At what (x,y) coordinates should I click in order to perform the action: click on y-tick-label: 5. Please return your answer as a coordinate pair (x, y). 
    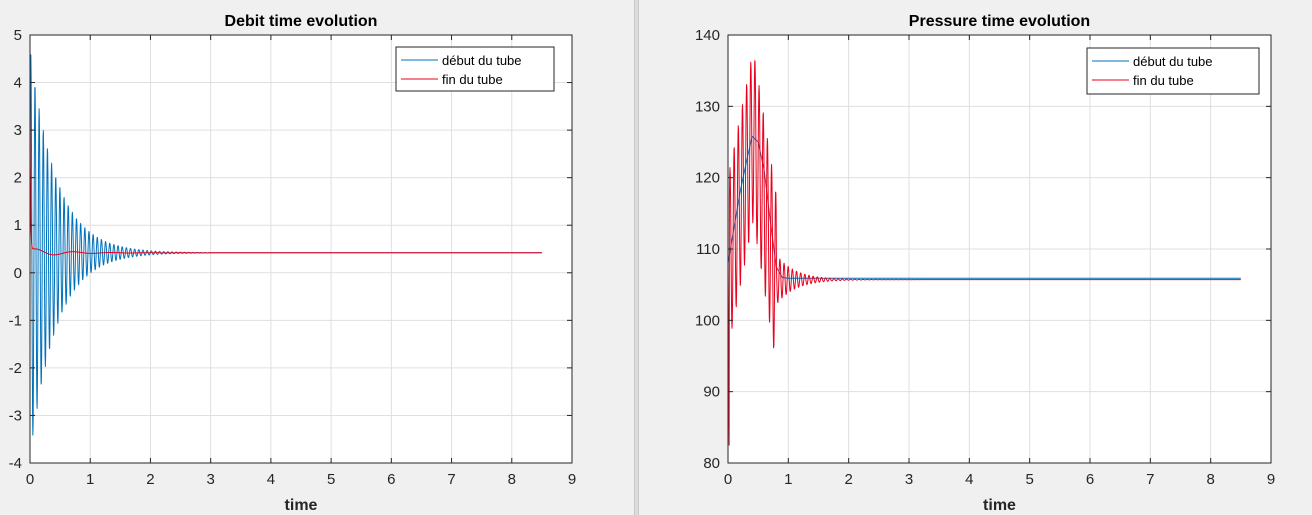
    Looking at the image, I should click on (18, 35).